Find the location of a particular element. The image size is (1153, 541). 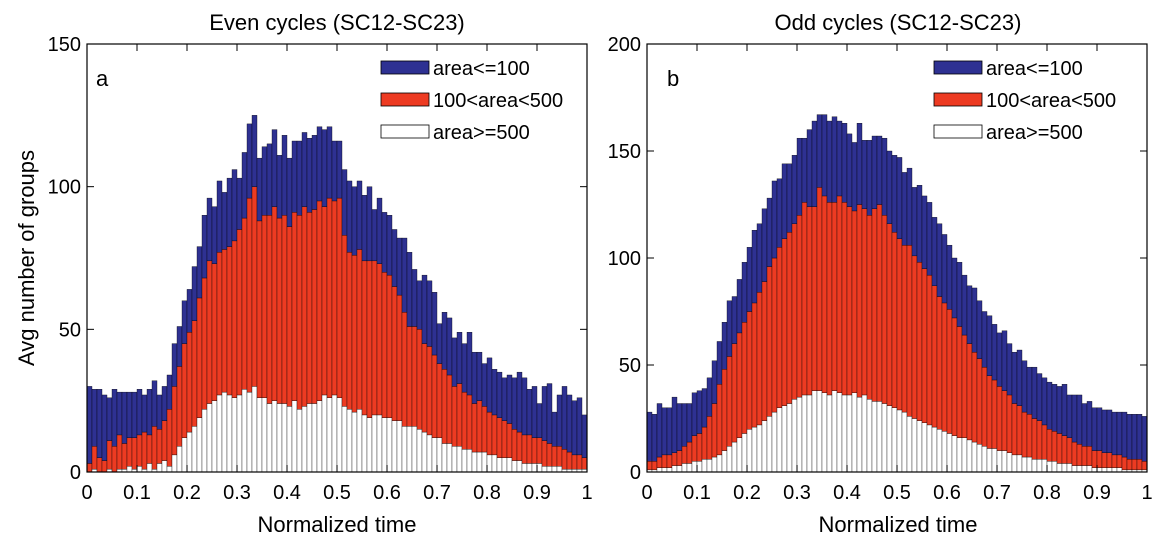

x-tick-label: 0 is located at coordinates (86, 493).